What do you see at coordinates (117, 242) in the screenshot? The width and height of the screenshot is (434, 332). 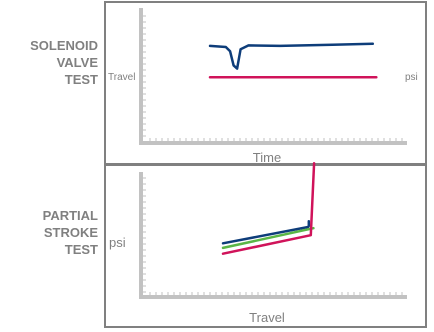 I see `bottom-y-axis-label: psi` at bounding box center [117, 242].